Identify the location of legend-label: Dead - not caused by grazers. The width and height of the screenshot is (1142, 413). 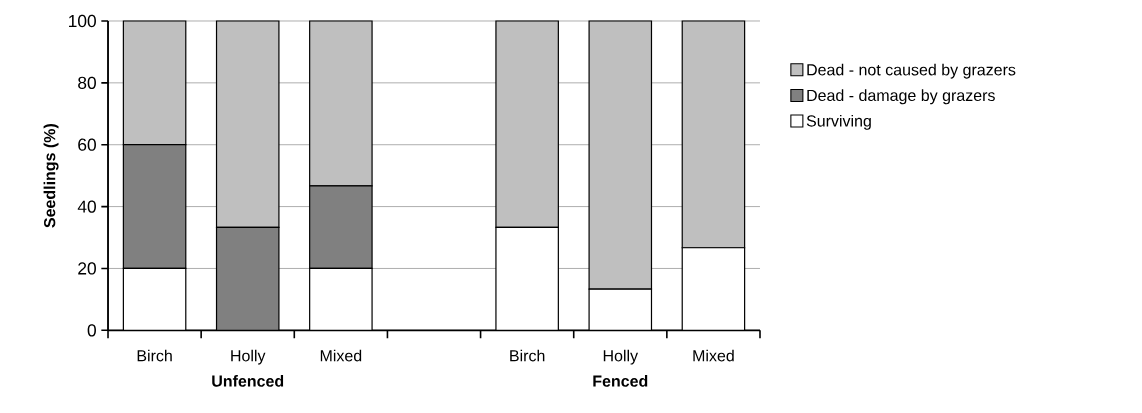
(911, 71).